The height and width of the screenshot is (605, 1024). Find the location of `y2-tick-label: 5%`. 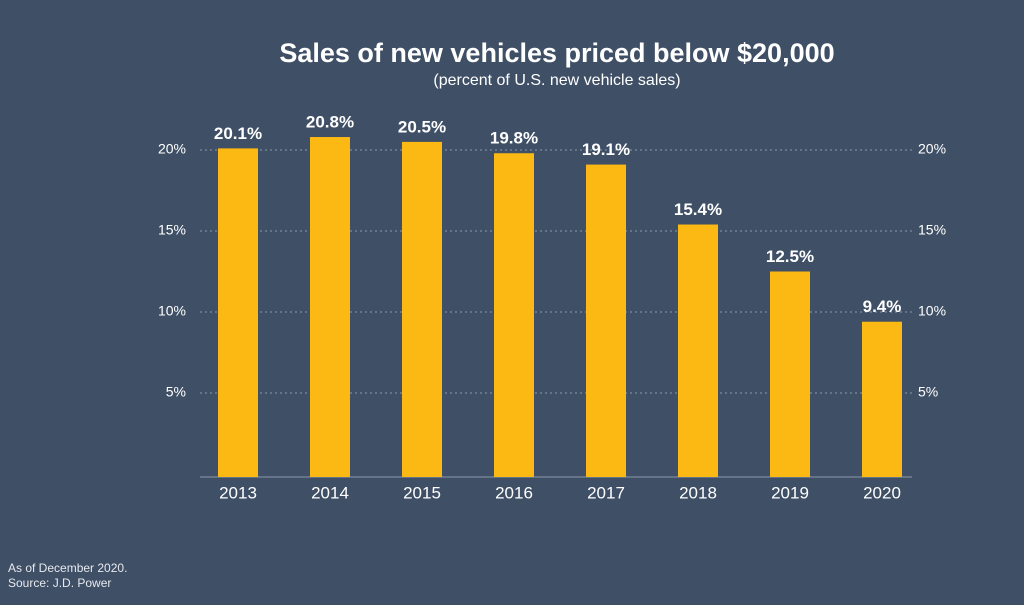

y2-tick-label: 5% is located at coordinates (928, 392).